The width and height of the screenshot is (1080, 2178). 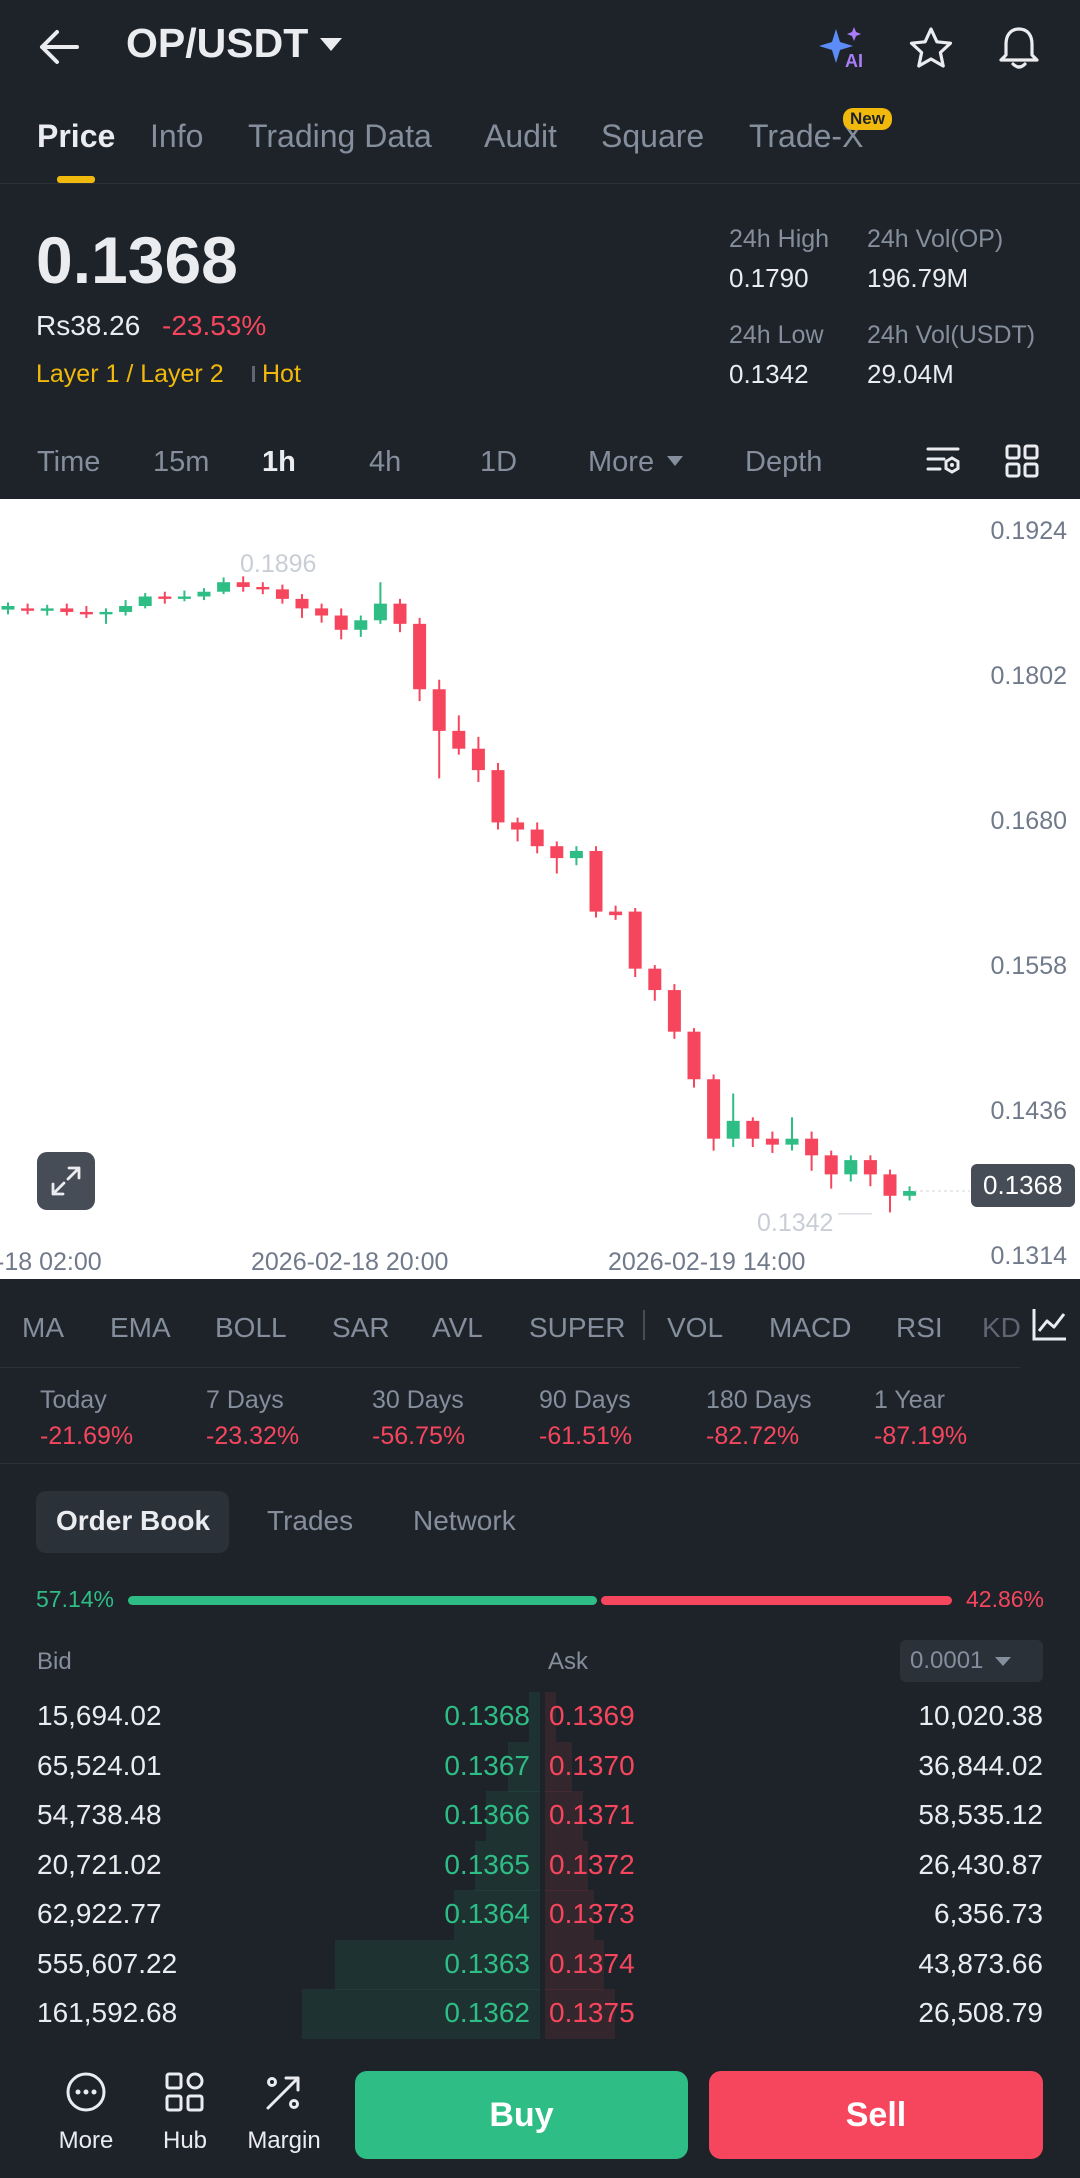 What do you see at coordinates (540, 1964) in the screenshot?
I see `order-book-row: 555,607.22 0.1363 0.1374 43,873.66` at bounding box center [540, 1964].